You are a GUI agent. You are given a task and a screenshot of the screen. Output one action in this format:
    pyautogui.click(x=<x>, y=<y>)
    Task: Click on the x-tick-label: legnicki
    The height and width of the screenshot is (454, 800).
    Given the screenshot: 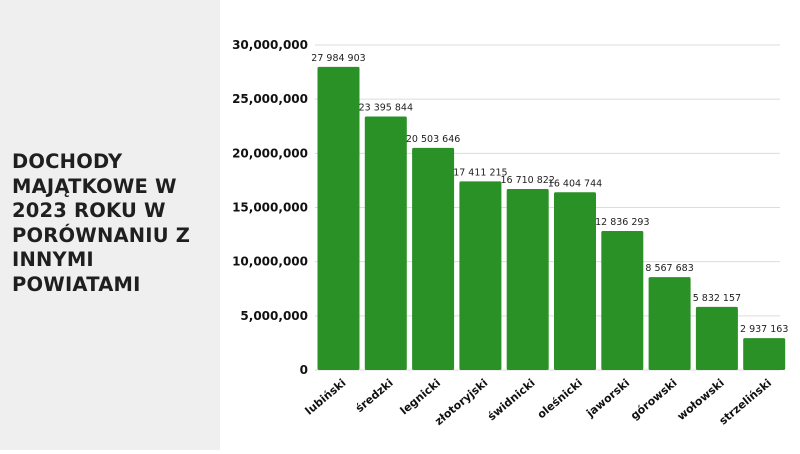 What is the action you would take?
    pyautogui.click(x=420, y=396)
    